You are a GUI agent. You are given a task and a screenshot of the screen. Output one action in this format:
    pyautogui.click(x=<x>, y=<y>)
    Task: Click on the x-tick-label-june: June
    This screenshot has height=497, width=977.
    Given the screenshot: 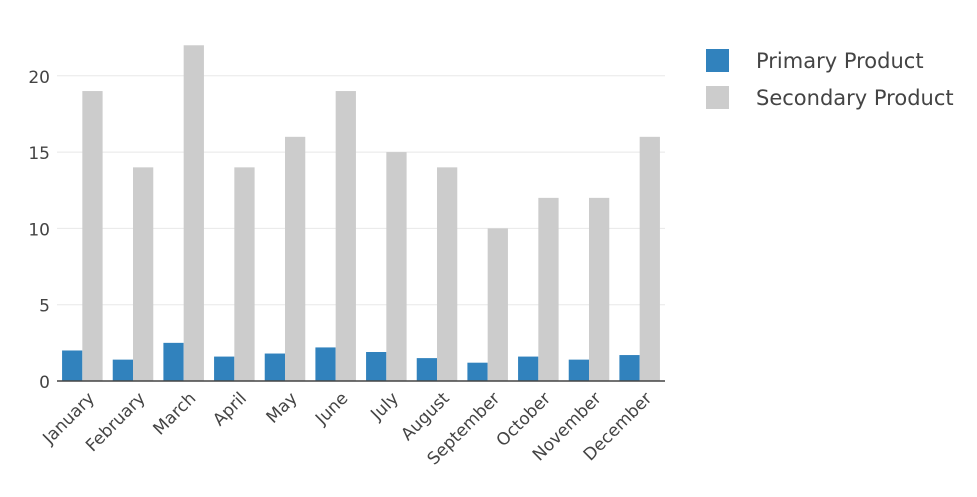 What is the action you would take?
    pyautogui.click(x=331, y=409)
    